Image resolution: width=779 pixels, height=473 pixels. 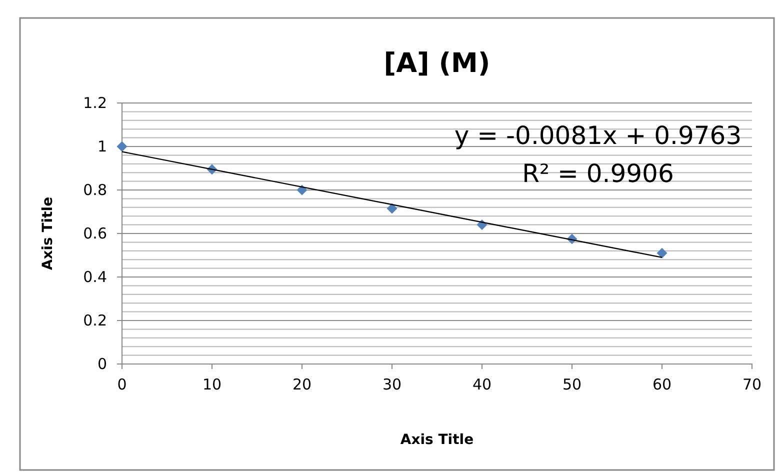 What do you see at coordinates (102, 146) in the screenshot?
I see `y-tick-label: 1` at bounding box center [102, 146].